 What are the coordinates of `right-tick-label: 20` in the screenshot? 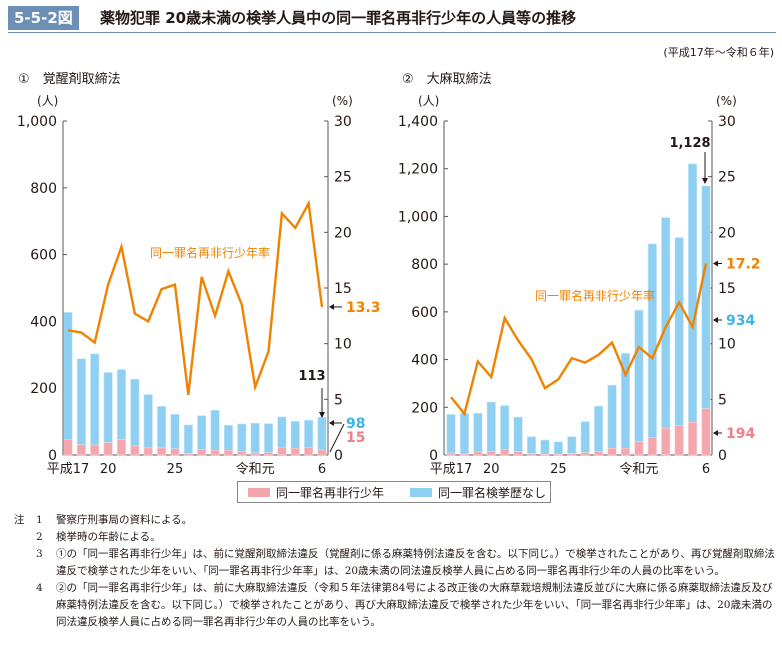 It's located at (343, 233).